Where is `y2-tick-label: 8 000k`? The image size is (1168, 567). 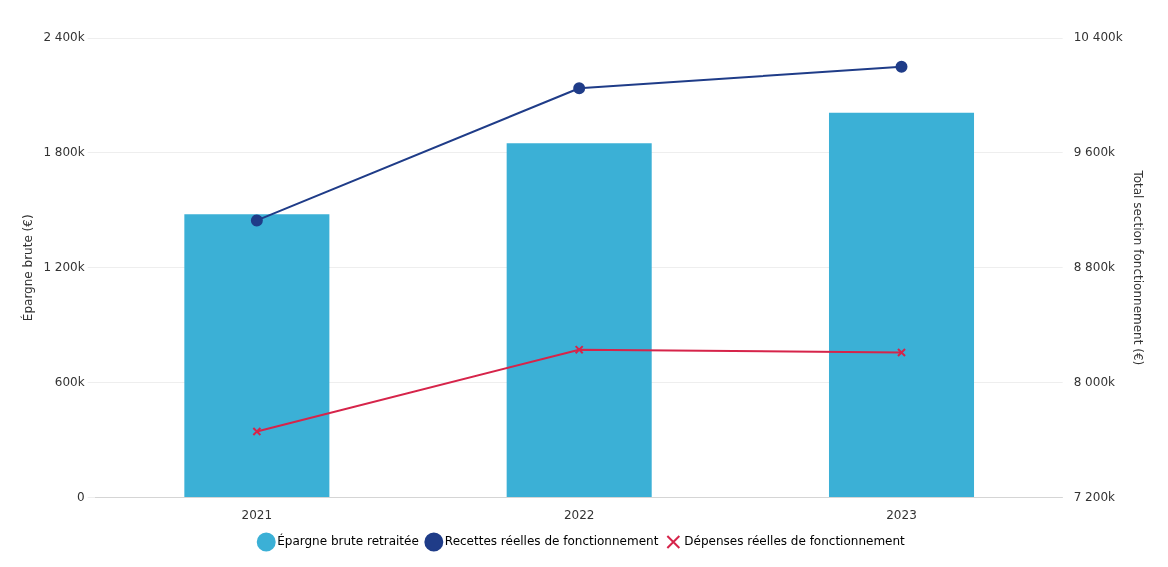
y2-tick-label: 8 000k is located at coordinates (1094, 381).